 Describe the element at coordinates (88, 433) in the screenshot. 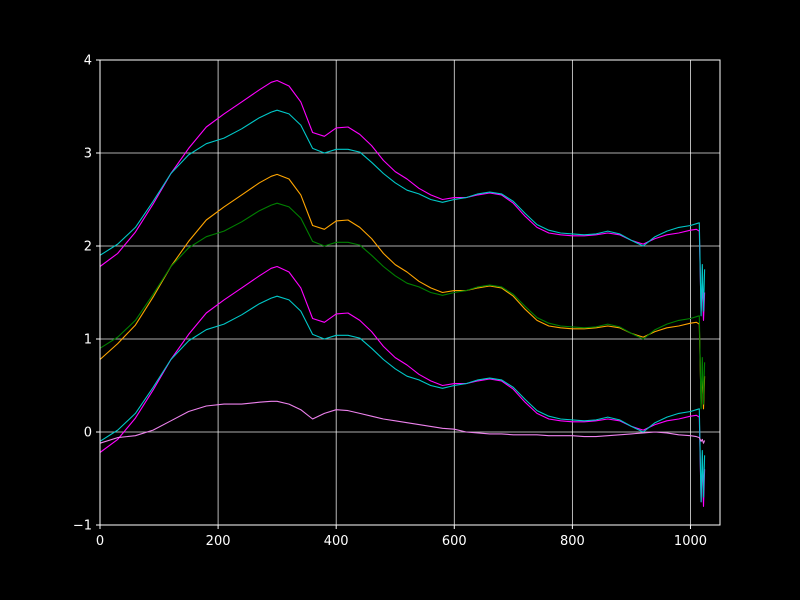

I see `y-tick-label: 0` at that location.